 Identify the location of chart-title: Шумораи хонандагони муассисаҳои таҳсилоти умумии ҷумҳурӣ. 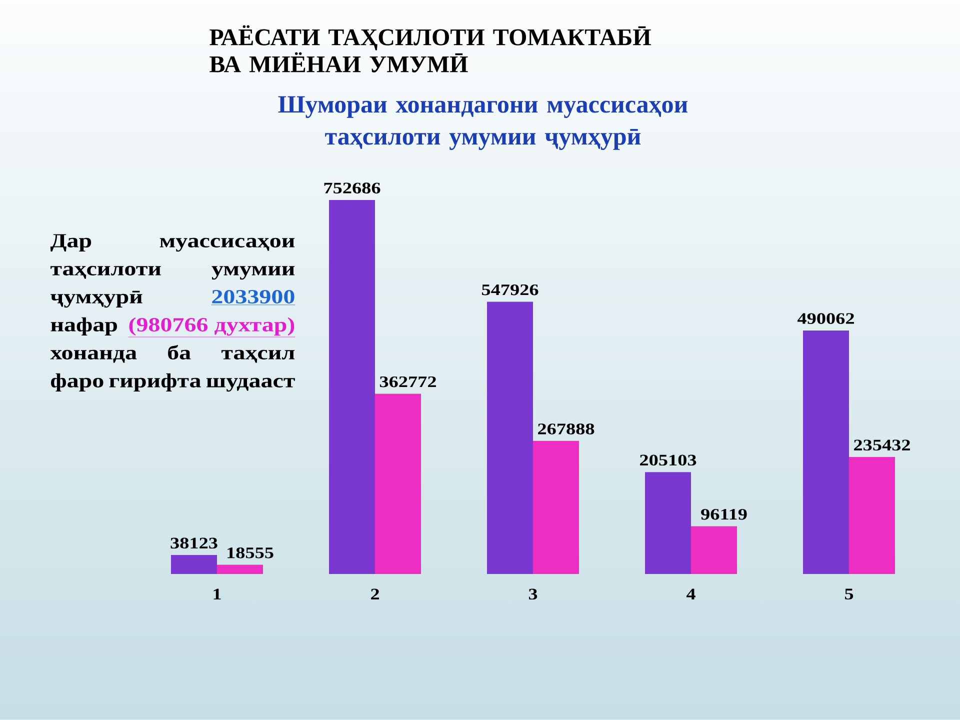
(483, 123).